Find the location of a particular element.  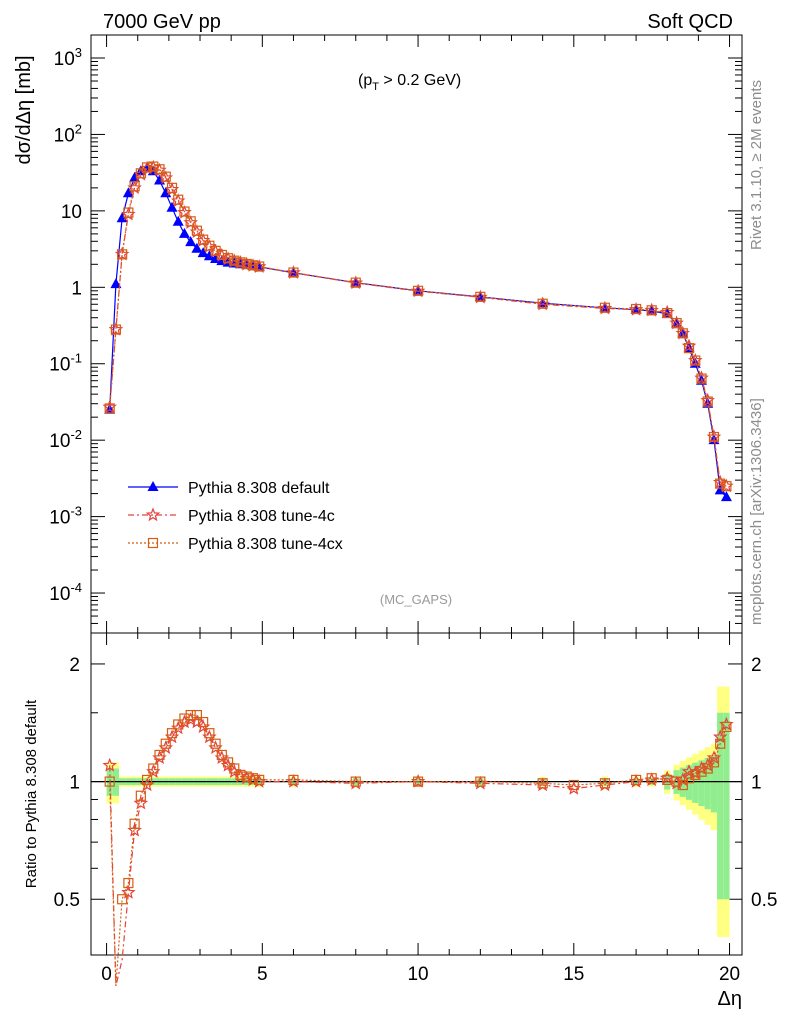

x-tick-label: 20 is located at coordinates (729, 974).